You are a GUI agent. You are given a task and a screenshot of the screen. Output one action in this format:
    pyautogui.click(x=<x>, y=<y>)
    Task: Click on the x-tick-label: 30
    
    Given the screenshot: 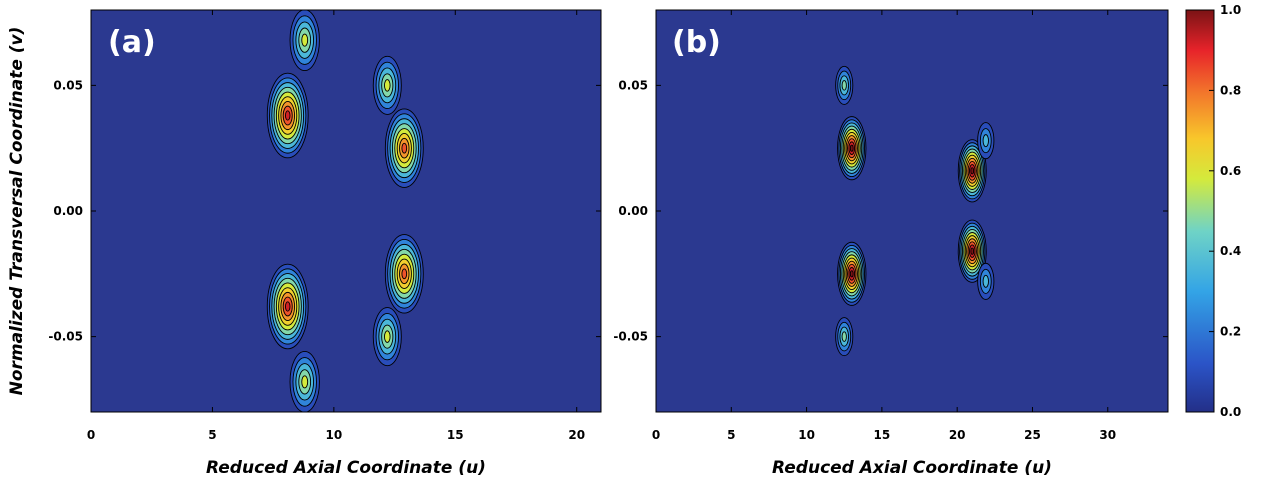 What is the action you would take?
    pyautogui.click(x=1107, y=435)
    